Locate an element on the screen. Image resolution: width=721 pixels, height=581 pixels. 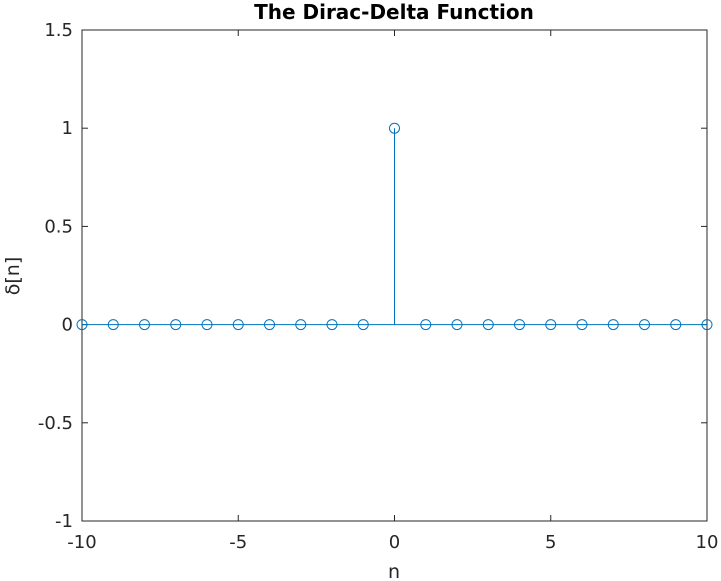
y-tick-label: -0.5 is located at coordinates (55, 423).